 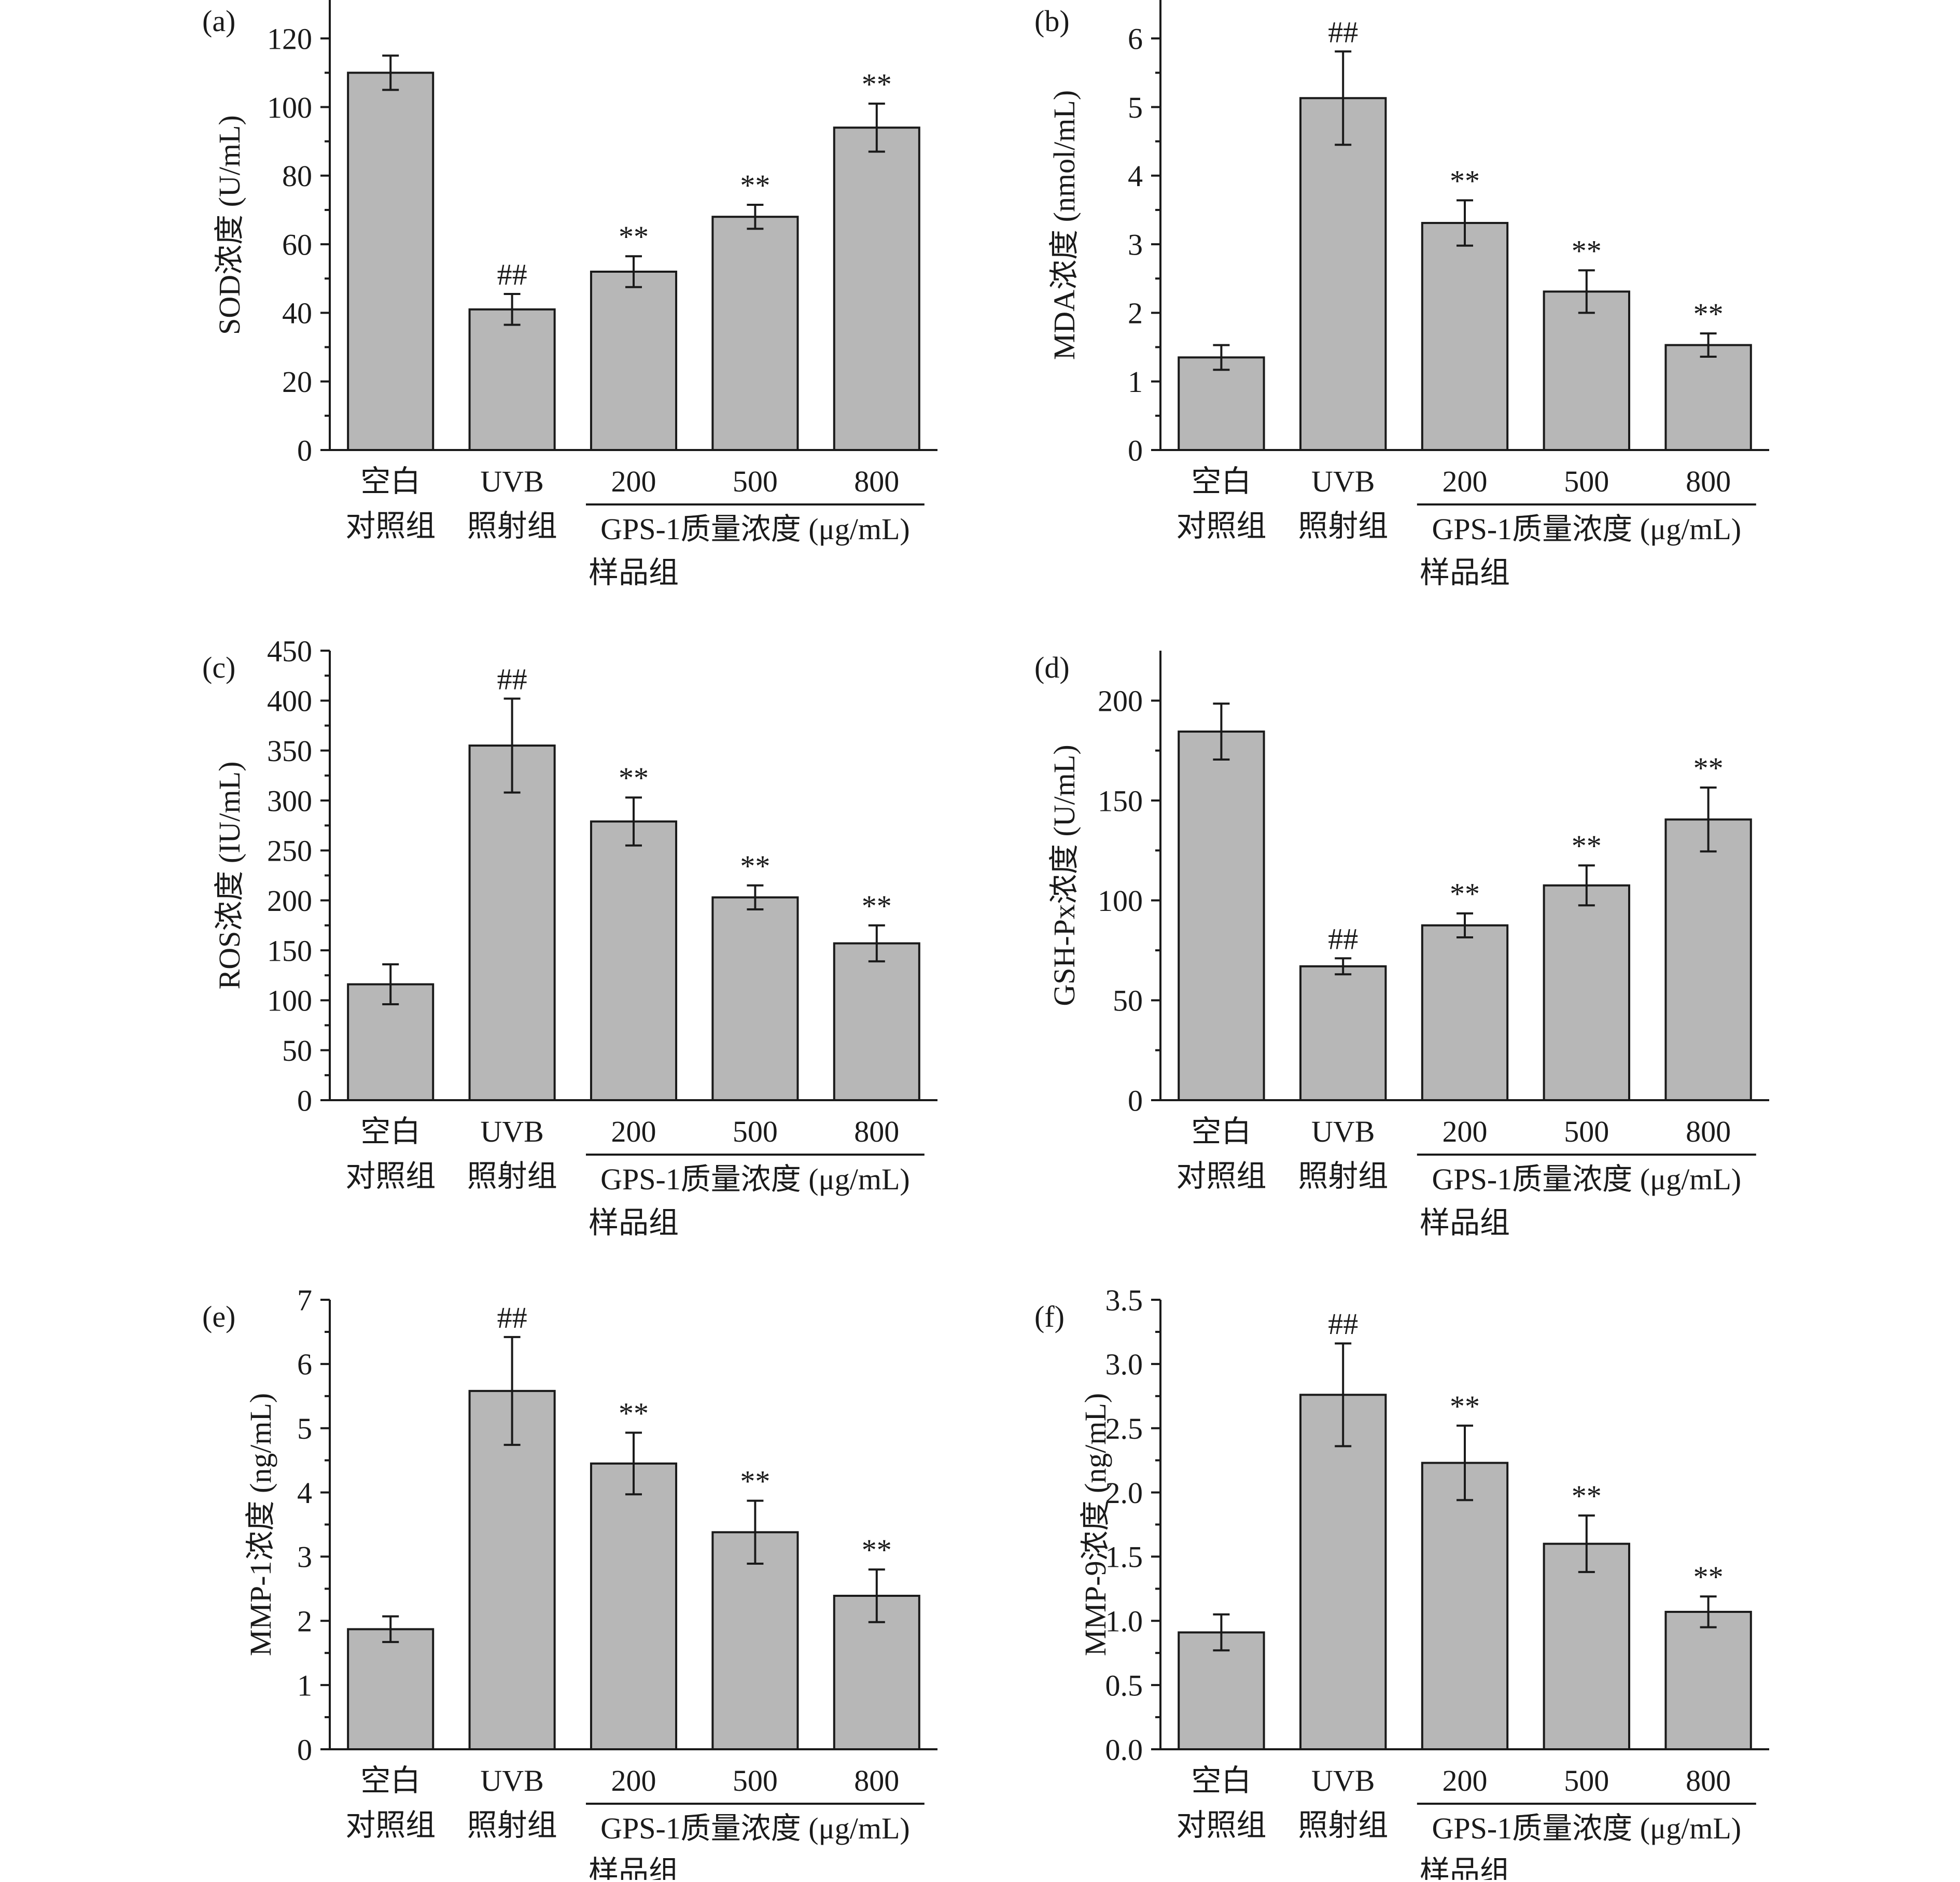 I want to click on y-tick-label: 350, so click(x=289, y=751).